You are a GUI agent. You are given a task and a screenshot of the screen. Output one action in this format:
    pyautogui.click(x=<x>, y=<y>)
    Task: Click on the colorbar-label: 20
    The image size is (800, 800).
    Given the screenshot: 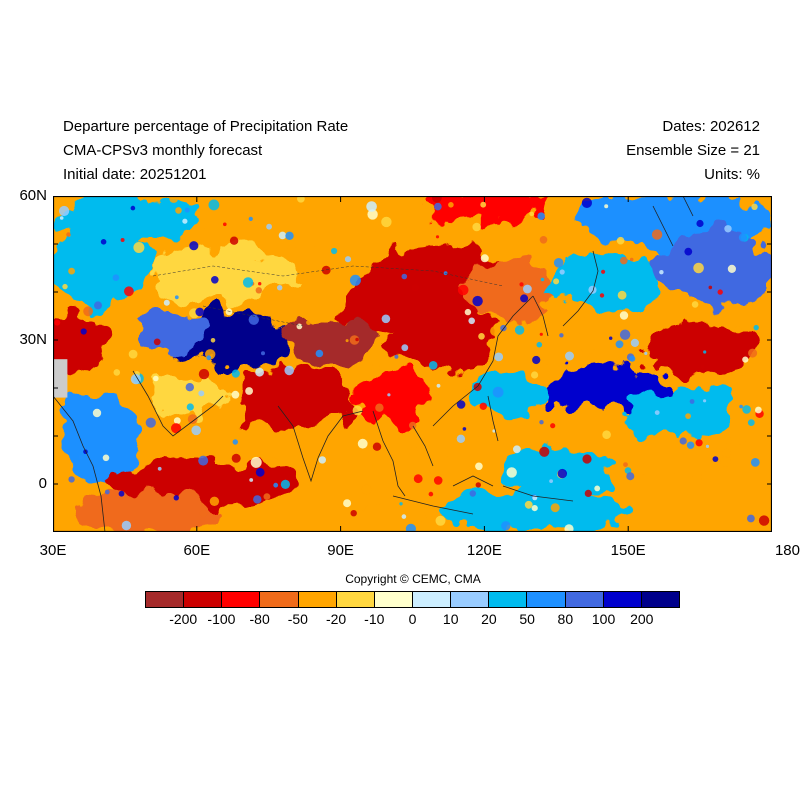 What is the action you would take?
    pyautogui.click(x=489, y=619)
    